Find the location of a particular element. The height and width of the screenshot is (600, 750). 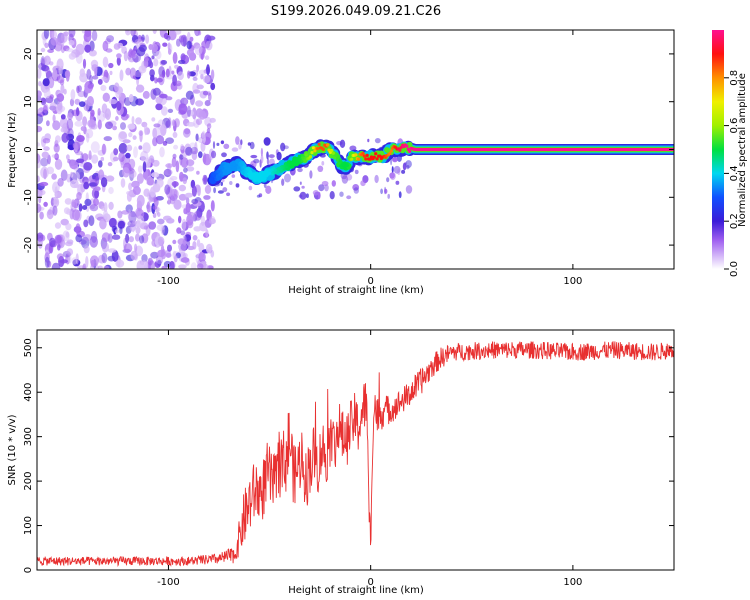

y-tick-label: 200 is located at coordinates (28, 481).